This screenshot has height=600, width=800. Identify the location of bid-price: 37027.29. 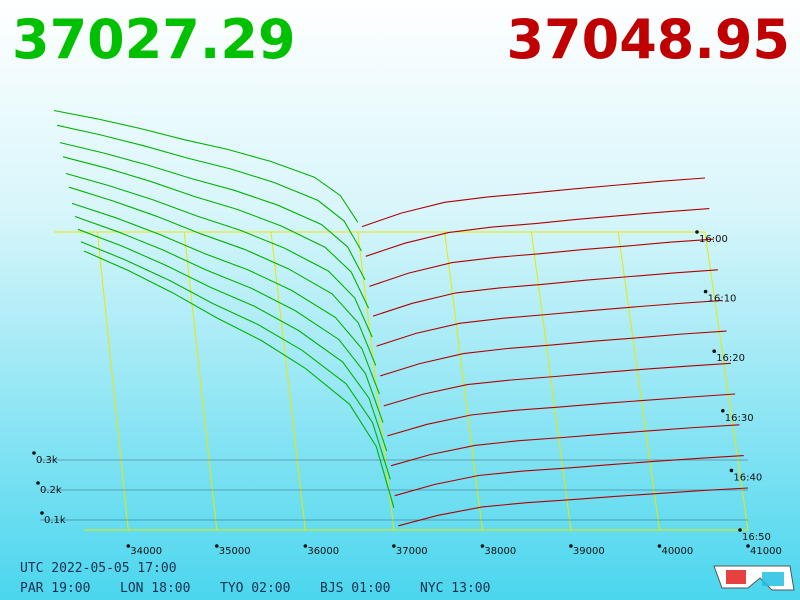
(154, 39).